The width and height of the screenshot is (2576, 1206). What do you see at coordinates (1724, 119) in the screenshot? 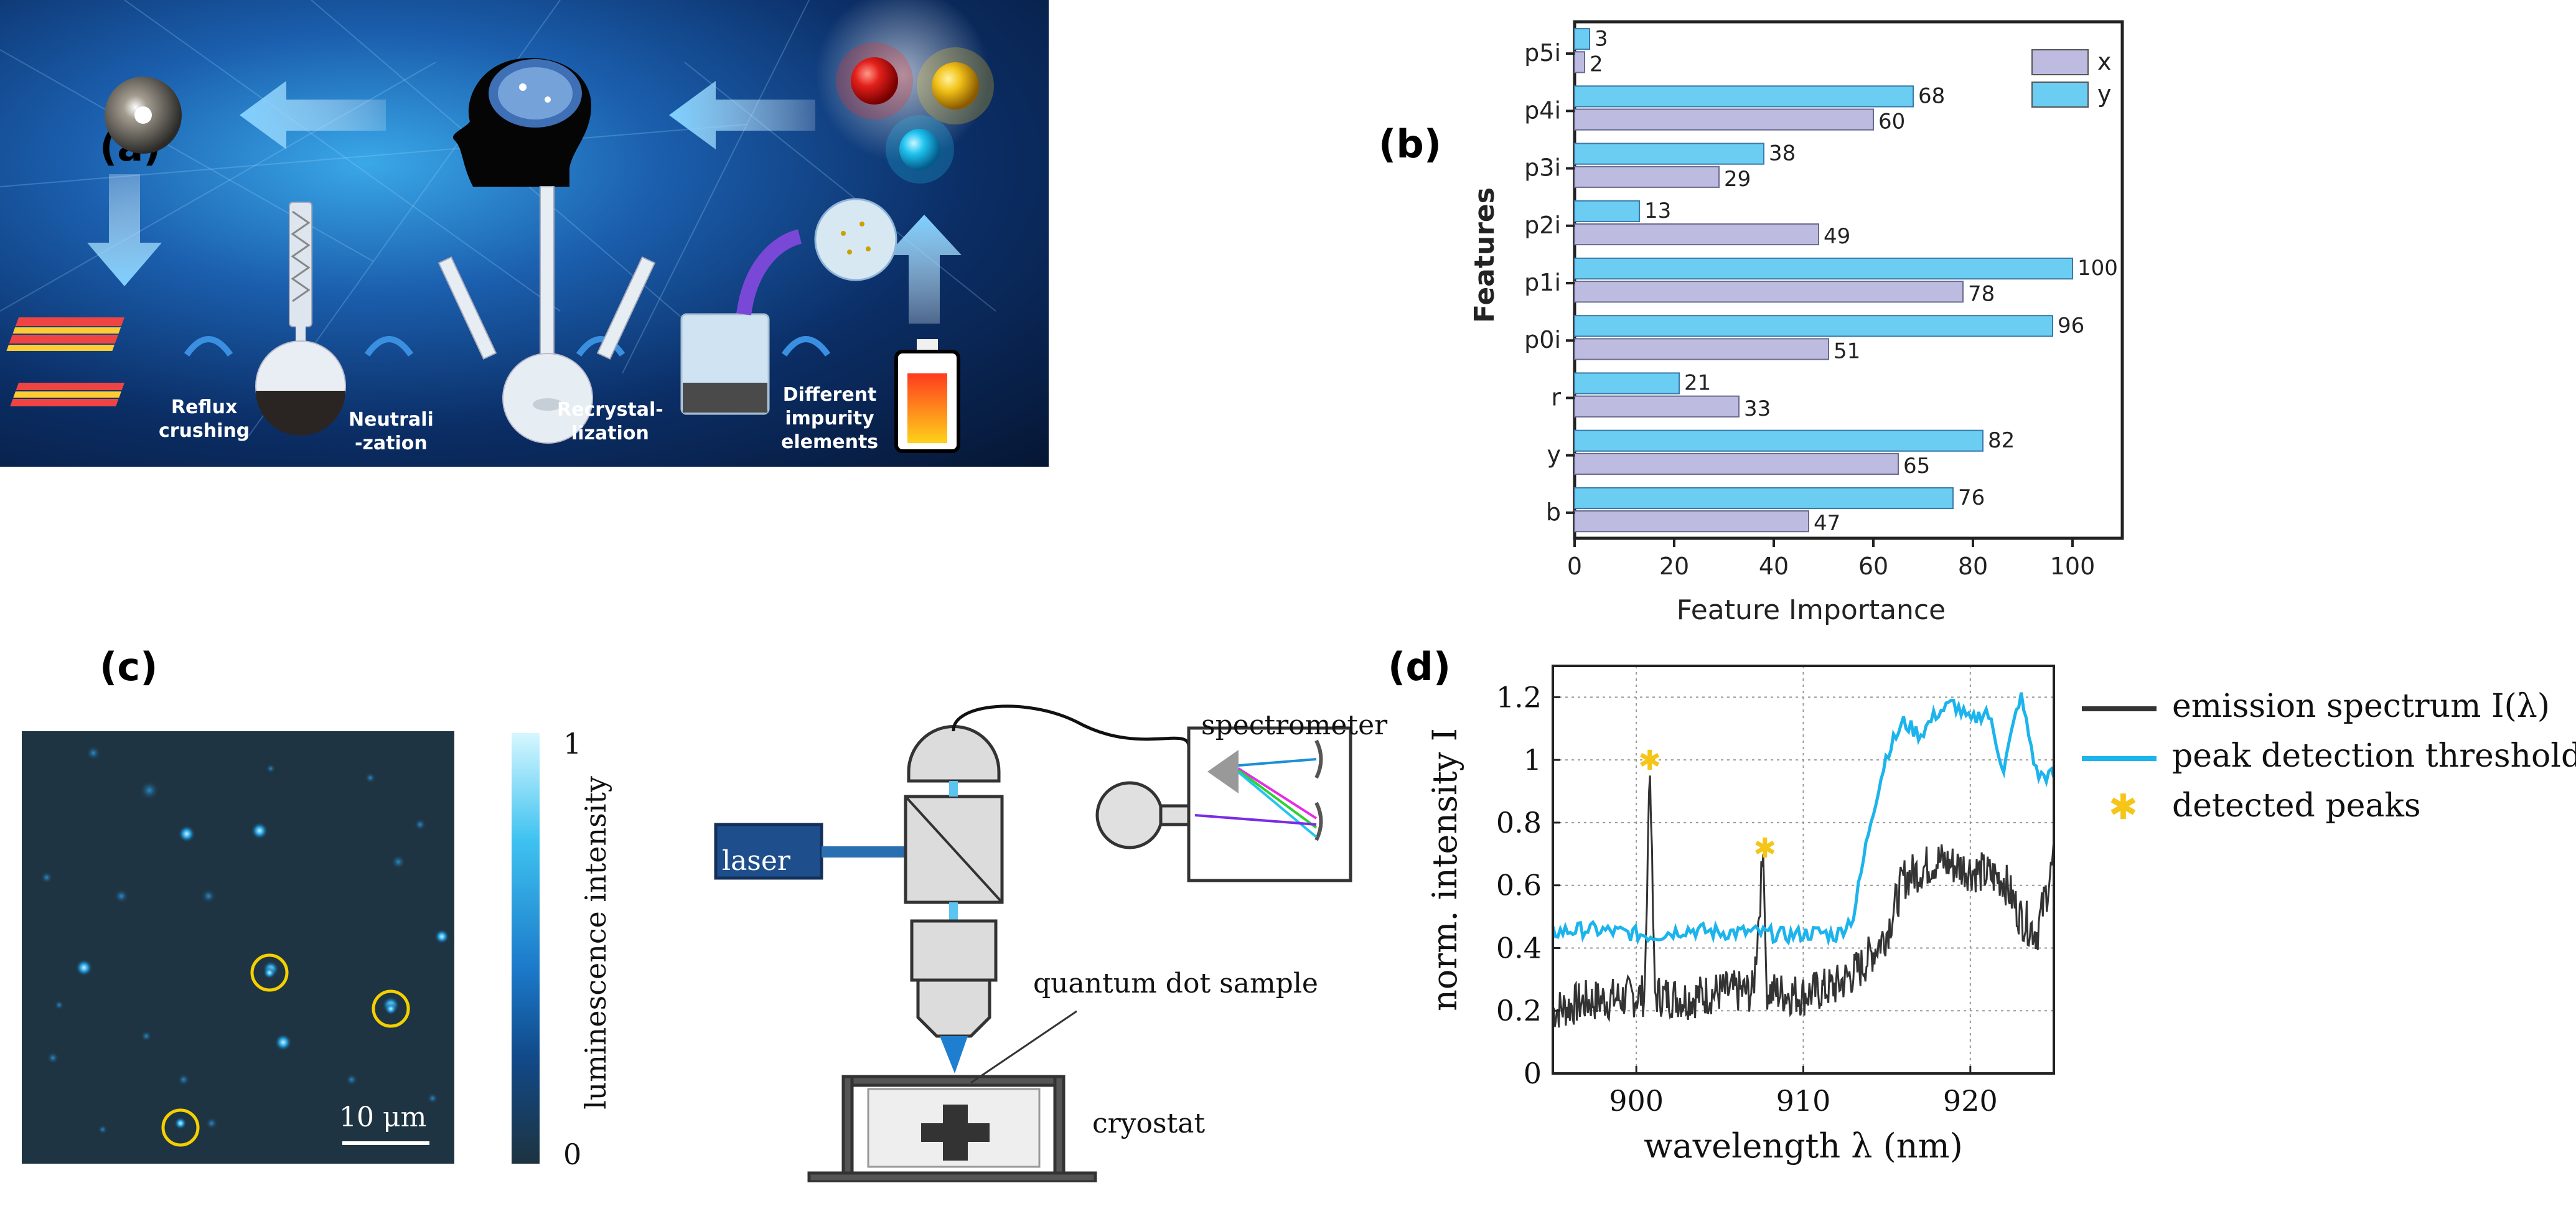
I see `bar-x-p4i` at bounding box center [1724, 119].